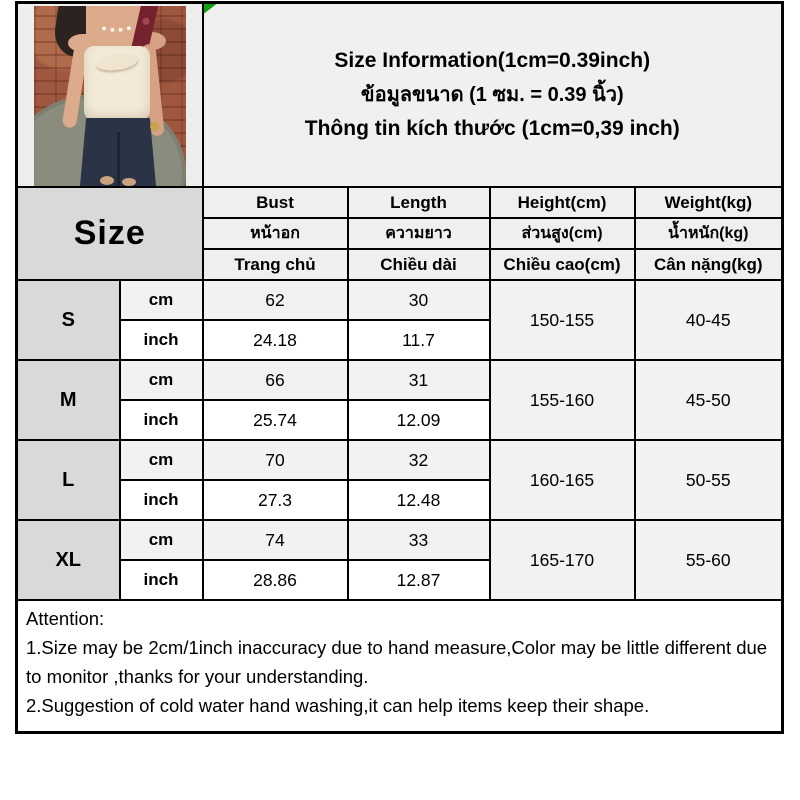 This screenshot has width=800, height=800. I want to click on size-label-m: M, so click(68, 400).